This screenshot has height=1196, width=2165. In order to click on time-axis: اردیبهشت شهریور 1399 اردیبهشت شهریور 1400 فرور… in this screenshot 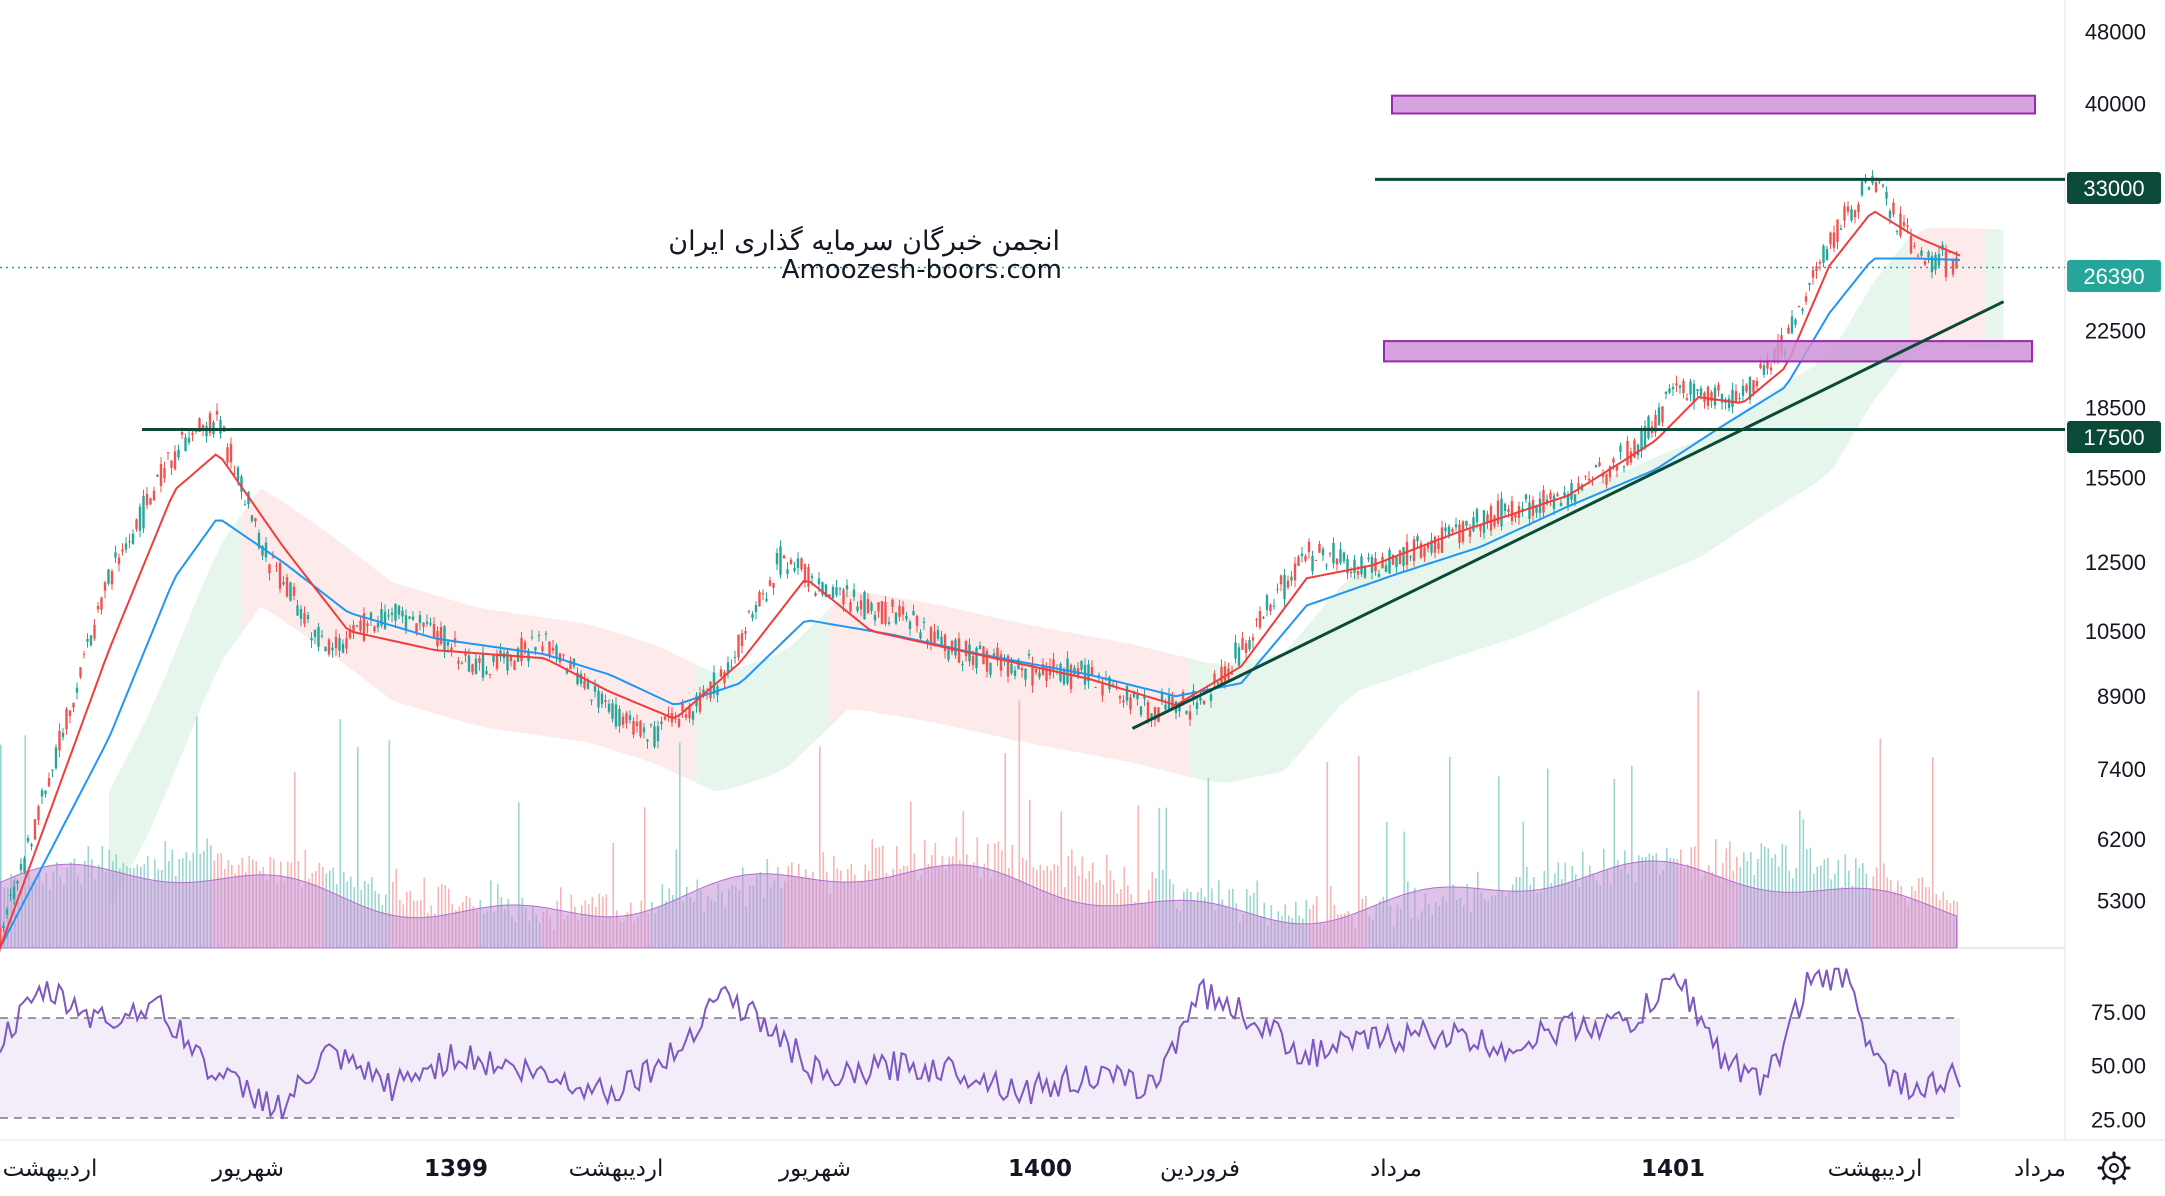, I will do `click(1034, 1169)`.